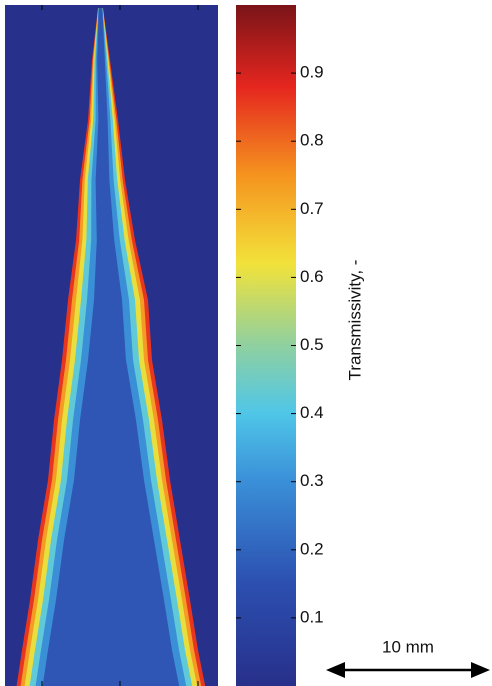 The height and width of the screenshot is (686, 492). Describe the element at coordinates (408, 657) in the screenshot. I see `scale-bar: 10 mm` at that location.